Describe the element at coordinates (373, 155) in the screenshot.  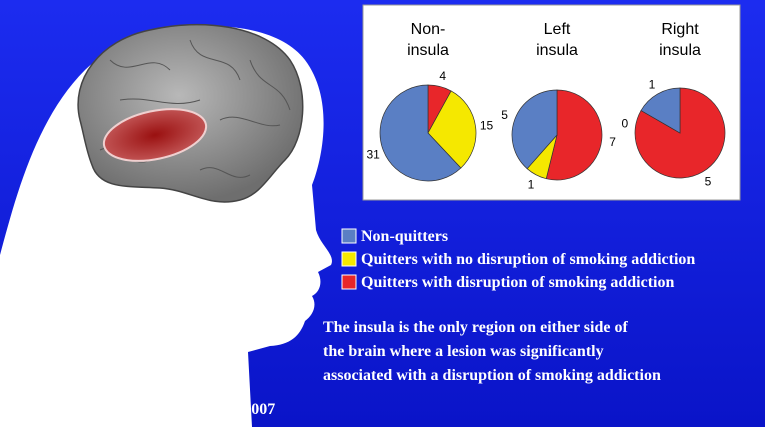
I see `pie-value-label: 31` at that location.